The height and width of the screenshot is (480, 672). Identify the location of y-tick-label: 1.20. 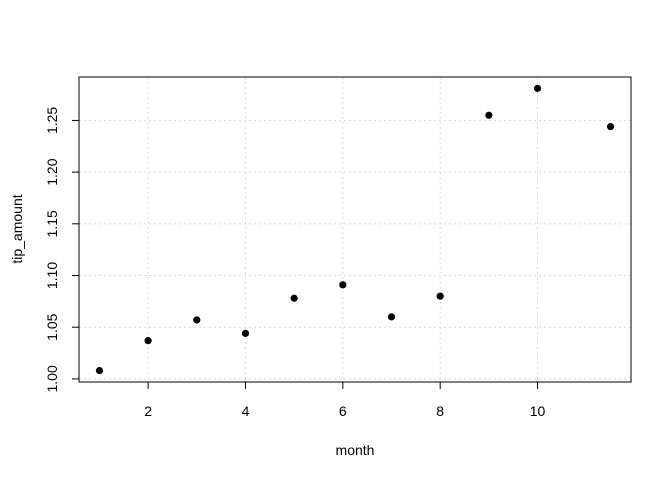
(52, 171).